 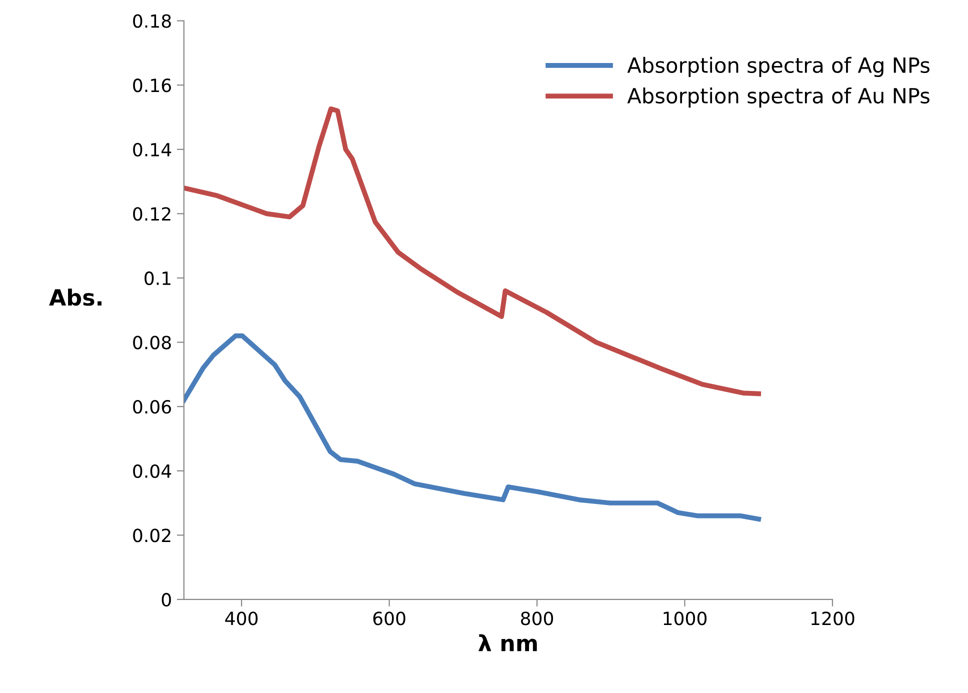 What do you see at coordinates (166, 599) in the screenshot?
I see `y-tick-label: 0` at bounding box center [166, 599].